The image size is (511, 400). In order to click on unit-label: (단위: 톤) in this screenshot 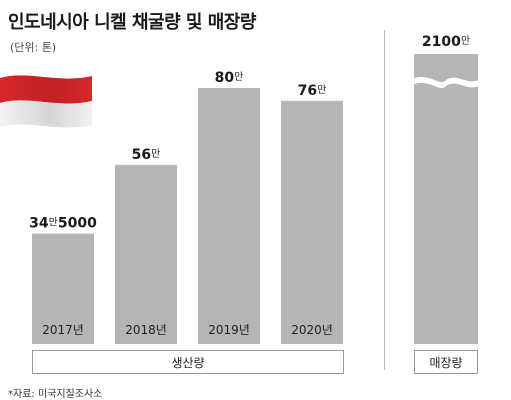, I will do `click(33, 47)`.